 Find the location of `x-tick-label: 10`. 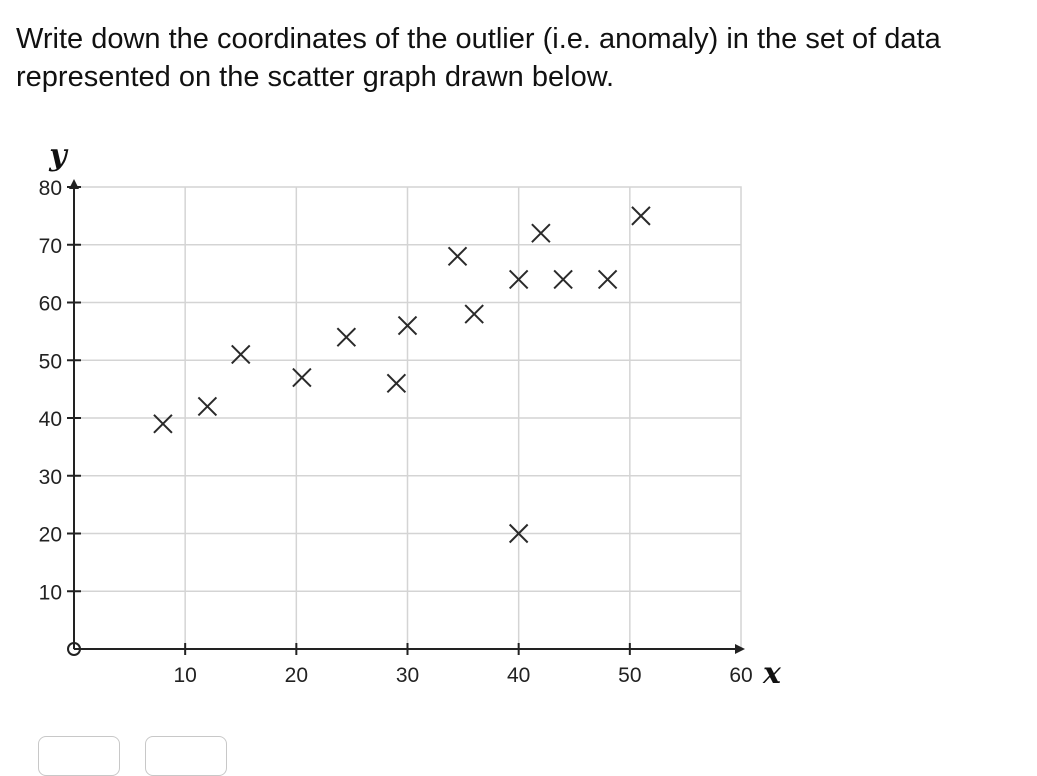

x-tick-label: 10 is located at coordinates (184, 675).